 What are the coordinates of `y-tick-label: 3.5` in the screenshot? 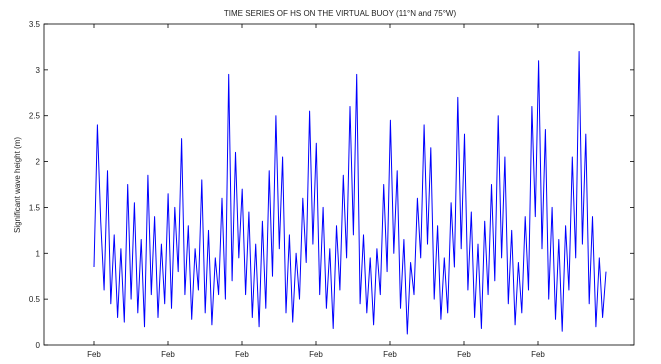 It's located at (35, 24).